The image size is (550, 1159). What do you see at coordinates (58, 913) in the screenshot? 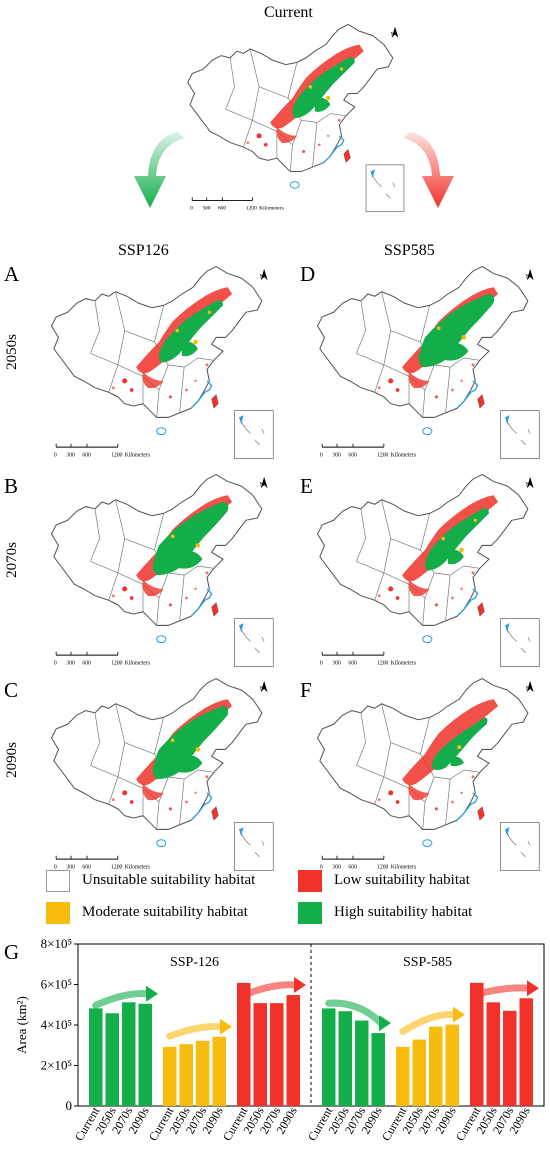
I see `legend-swatch-moderate` at bounding box center [58, 913].